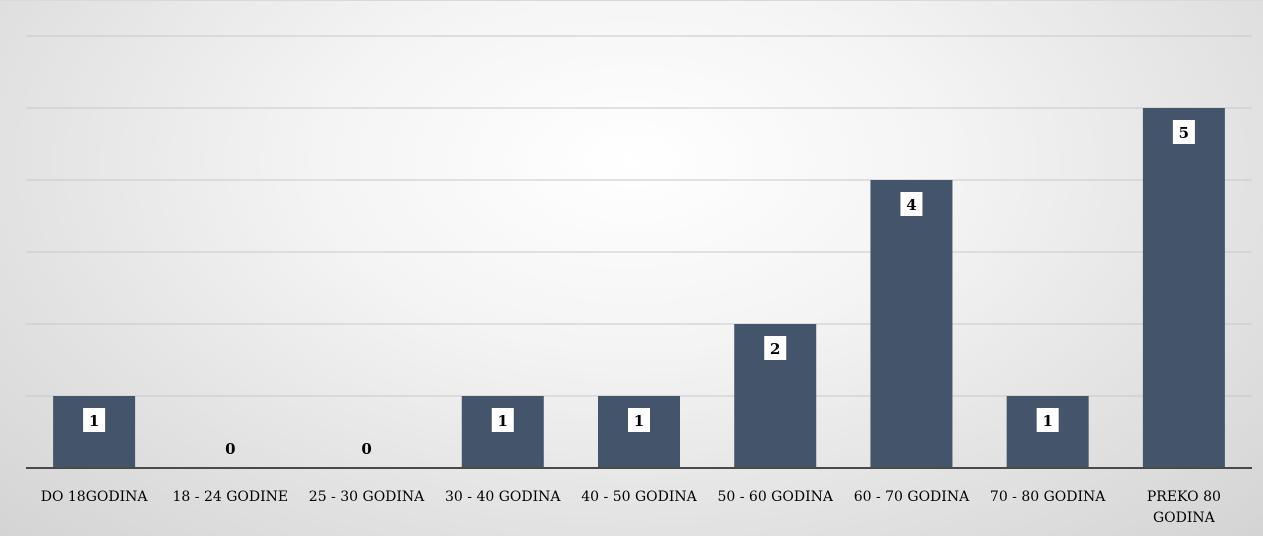  I want to click on category-label: 40 - 50 GODINA, so click(639, 497).